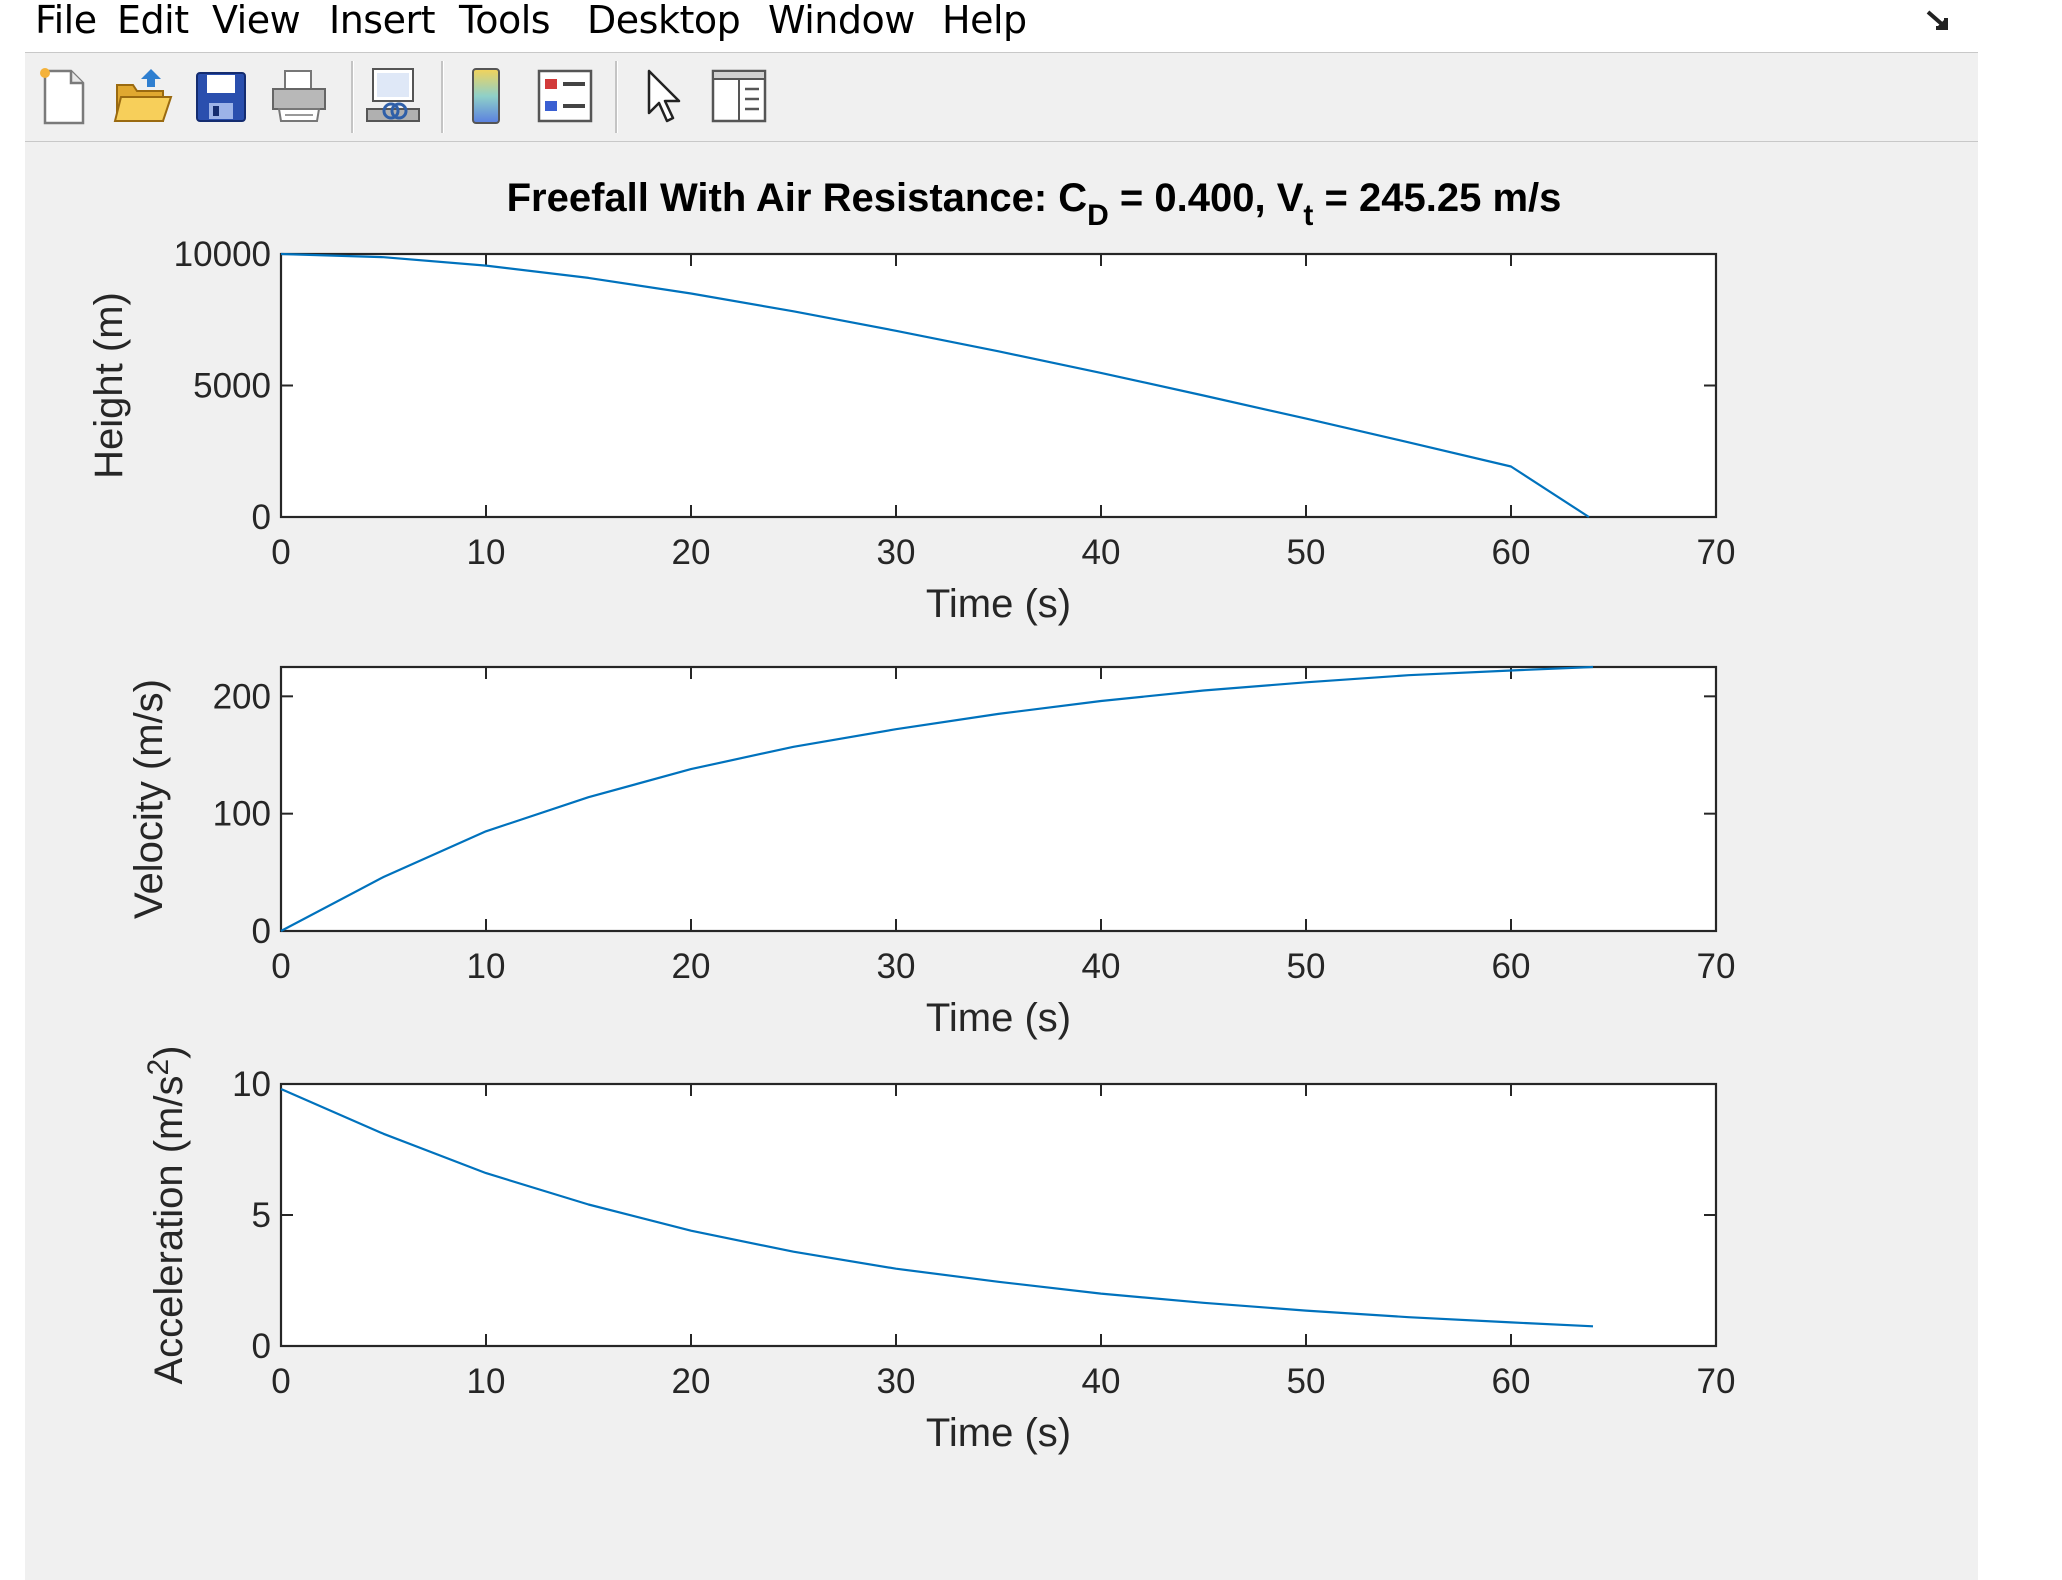 This screenshot has width=2062, height=1580. I want to click on y-axis-label: Height (m), so click(109, 385).